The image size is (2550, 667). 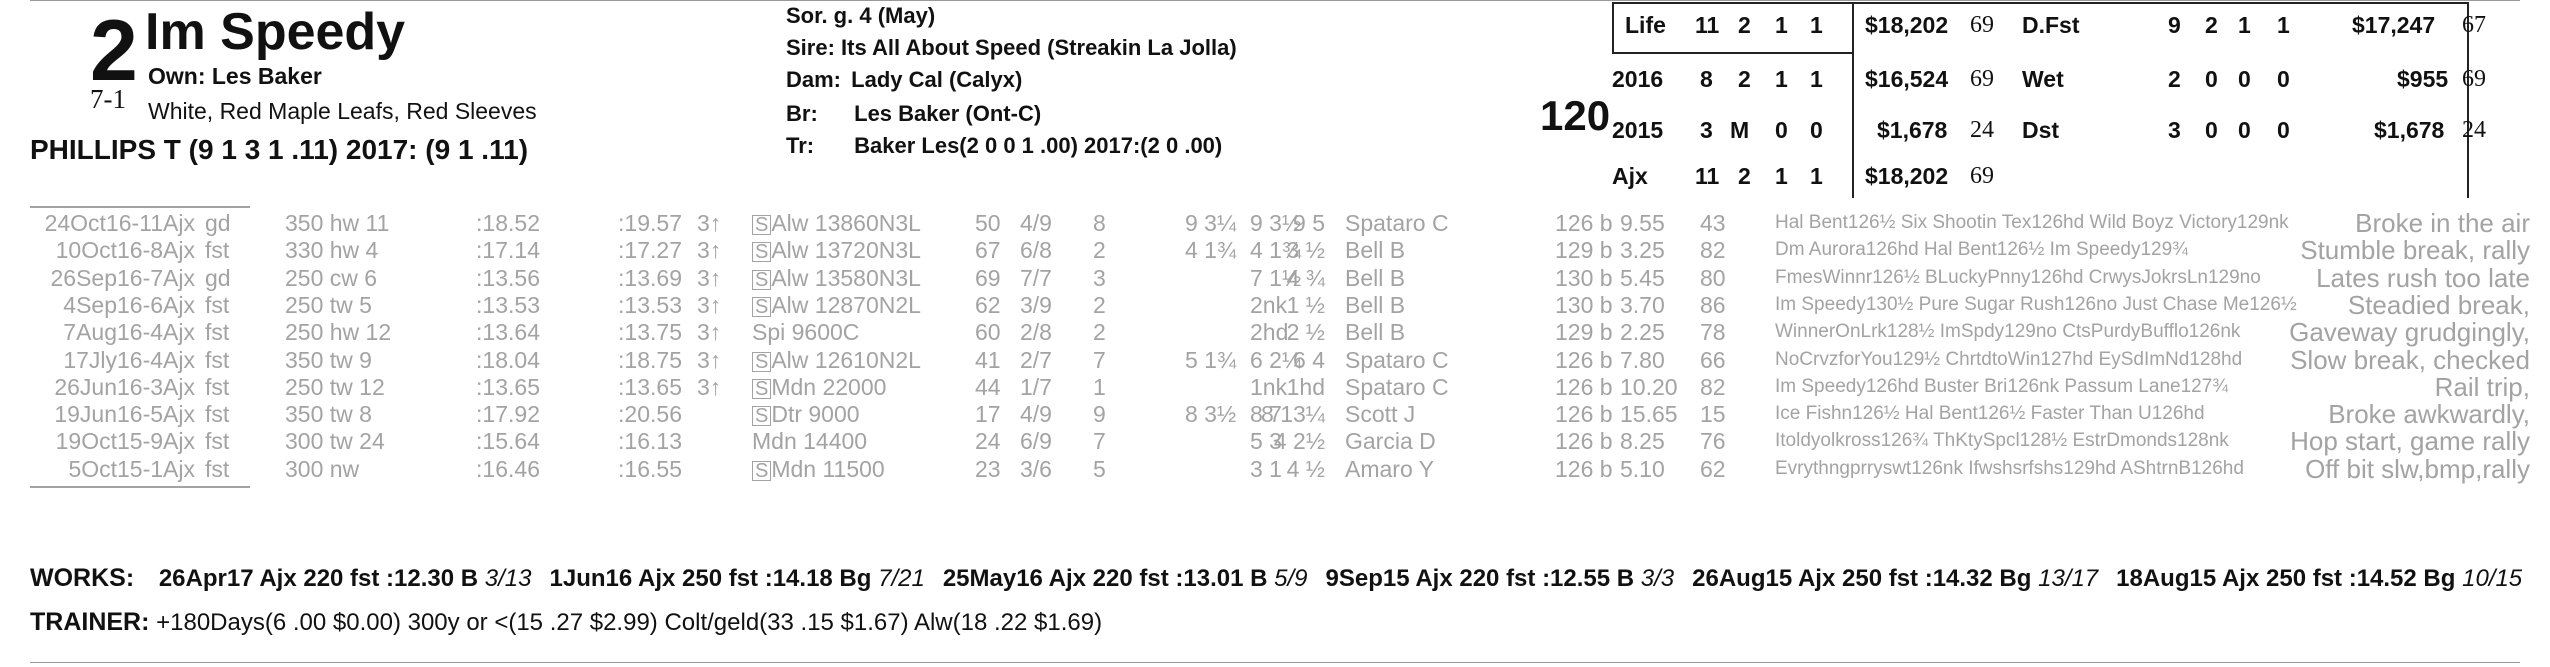 What do you see at coordinates (737, 578) in the screenshot?
I see `work-item: 1Jun16 Ajx 250 fst :14.18 Bg 7/21` at bounding box center [737, 578].